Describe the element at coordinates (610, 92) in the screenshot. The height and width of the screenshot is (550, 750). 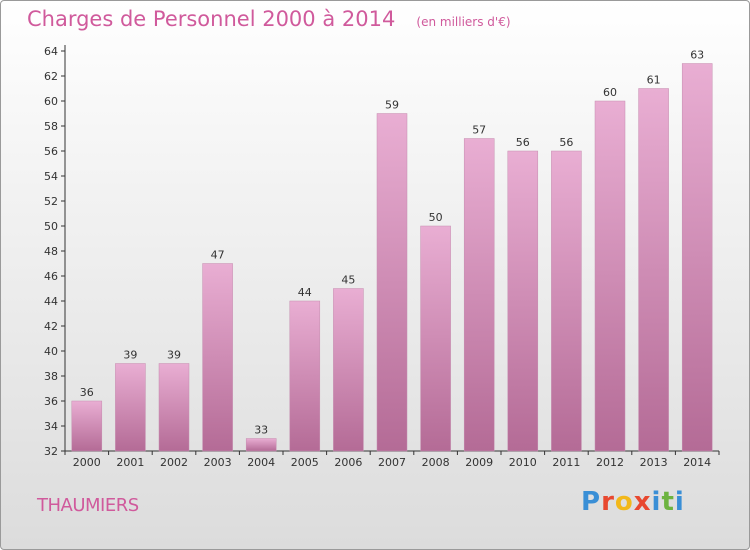
I see `data-label: 60` at that location.